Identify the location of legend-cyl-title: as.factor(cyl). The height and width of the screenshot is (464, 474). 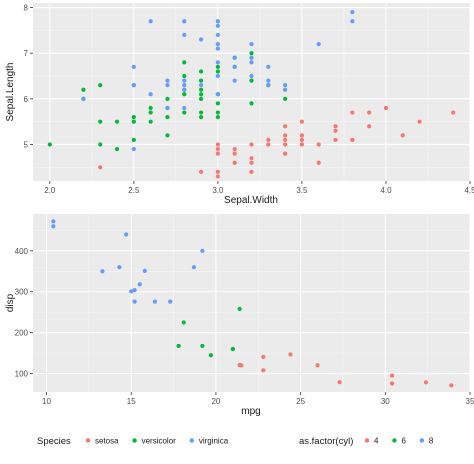
(326, 441).